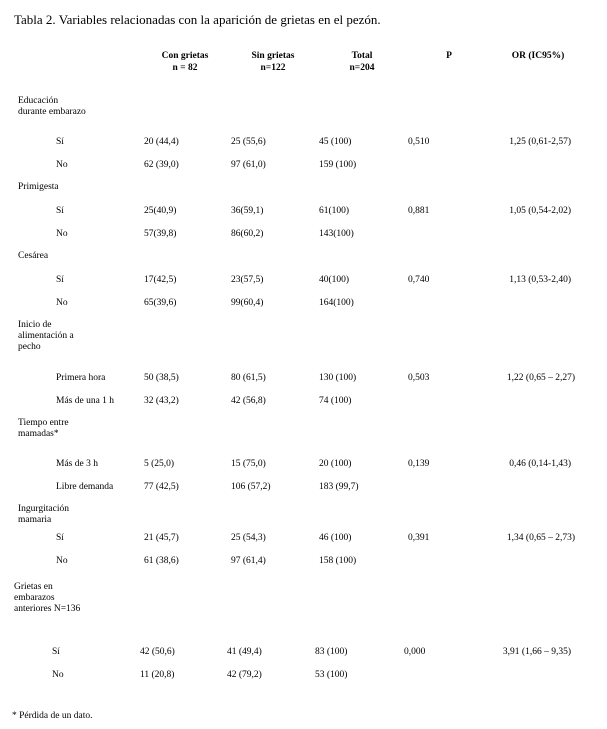 The height and width of the screenshot is (729, 607). What do you see at coordinates (538, 56) in the screenshot?
I see `header-or: OR (IC95%)` at bounding box center [538, 56].